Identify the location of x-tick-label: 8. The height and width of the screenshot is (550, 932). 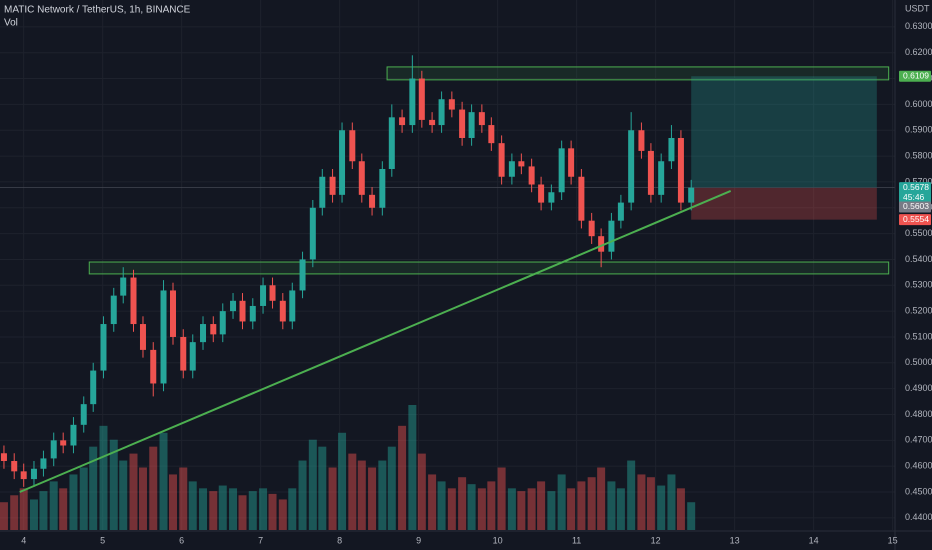
(339, 540).